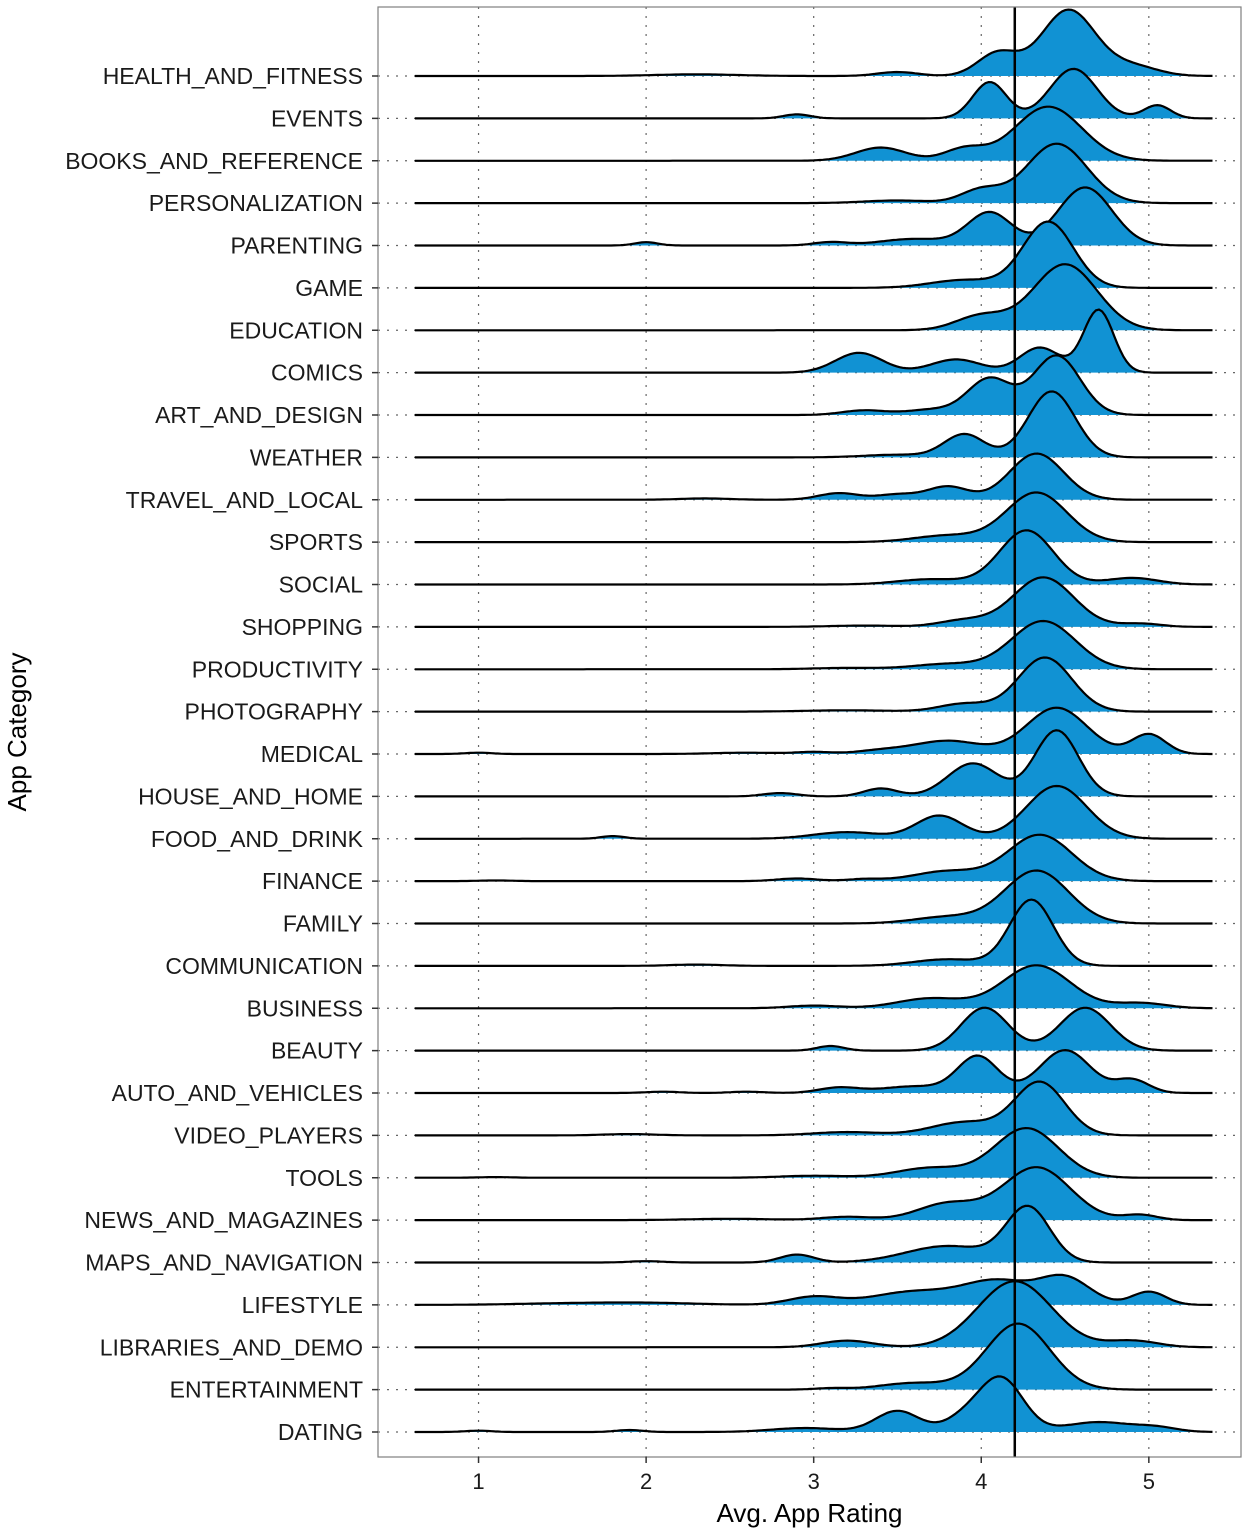 The width and height of the screenshot is (1248, 1536). I want to click on ridge-outline-education, so click(813, 297).